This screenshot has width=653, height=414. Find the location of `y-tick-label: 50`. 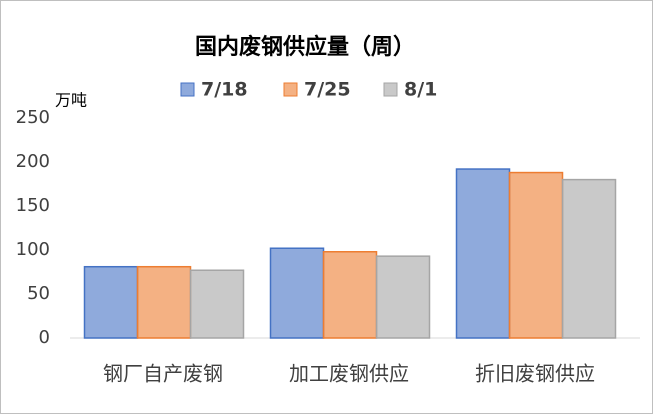

y-tick-label: 50 is located at coordinates (38, 293).